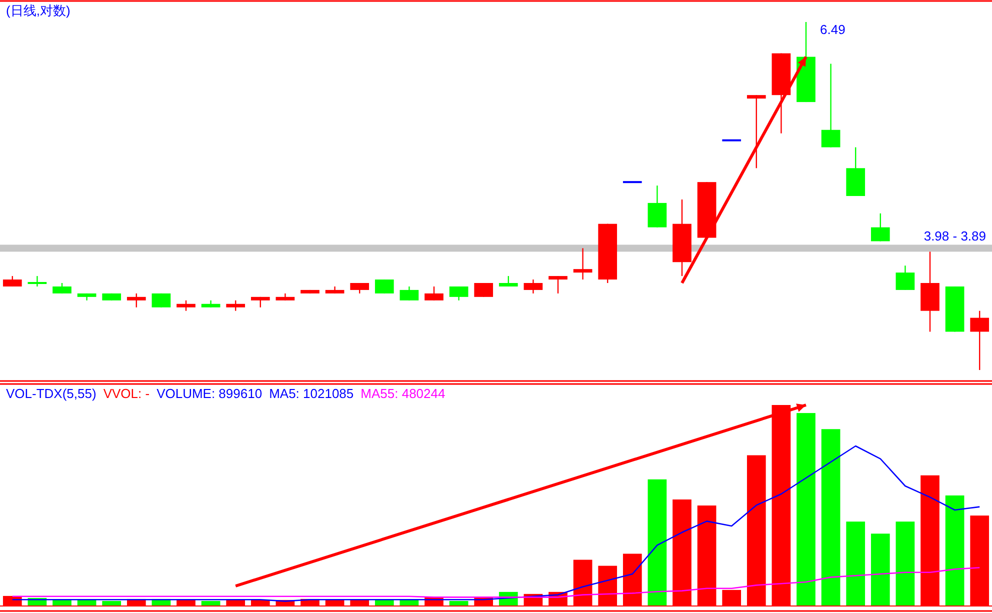 This screenshot has height=613, width=992. What do you see at coordinates (403, 393) in the screenshot?
I see `series-name: MA55: 480244` at bounding box center [403, 393].